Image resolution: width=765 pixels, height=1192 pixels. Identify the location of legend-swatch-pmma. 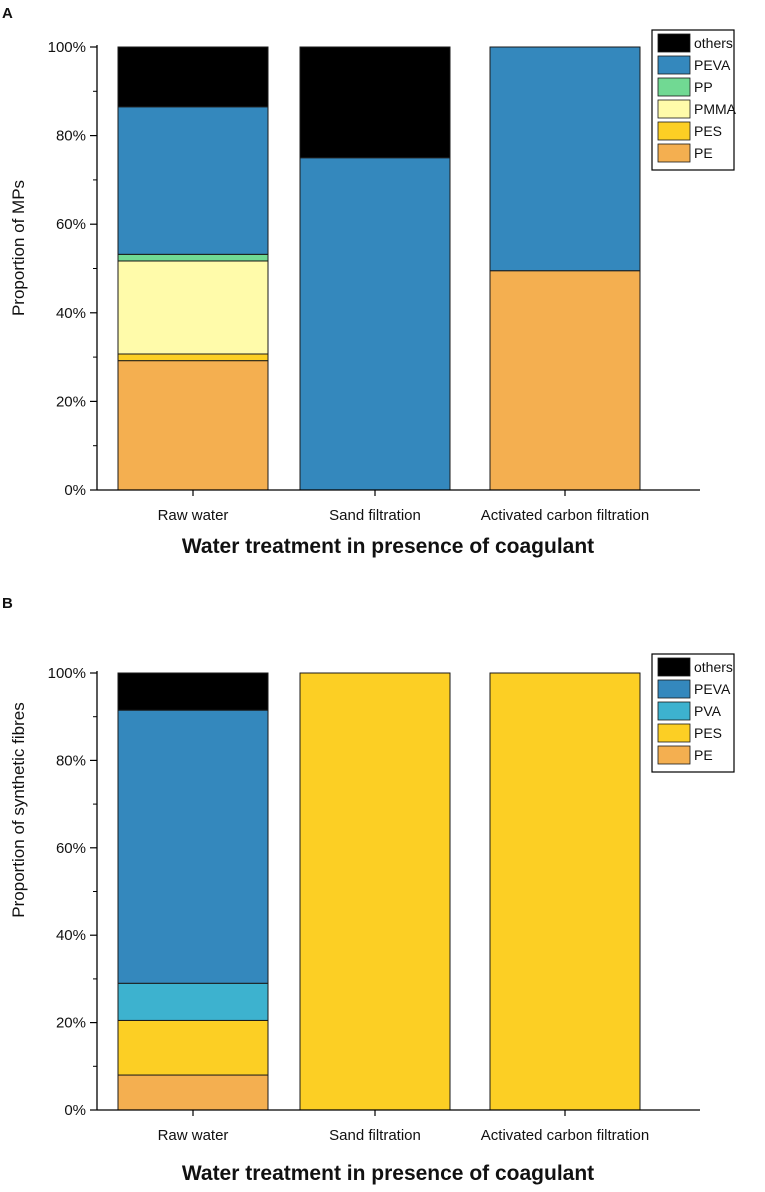
(674, 109).